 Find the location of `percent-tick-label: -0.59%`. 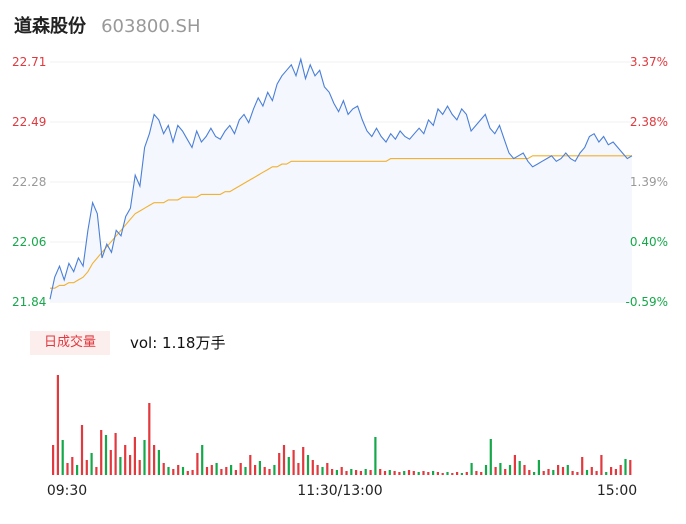

percent-tick-label: -0.59% is located at coordinates (647, 302).